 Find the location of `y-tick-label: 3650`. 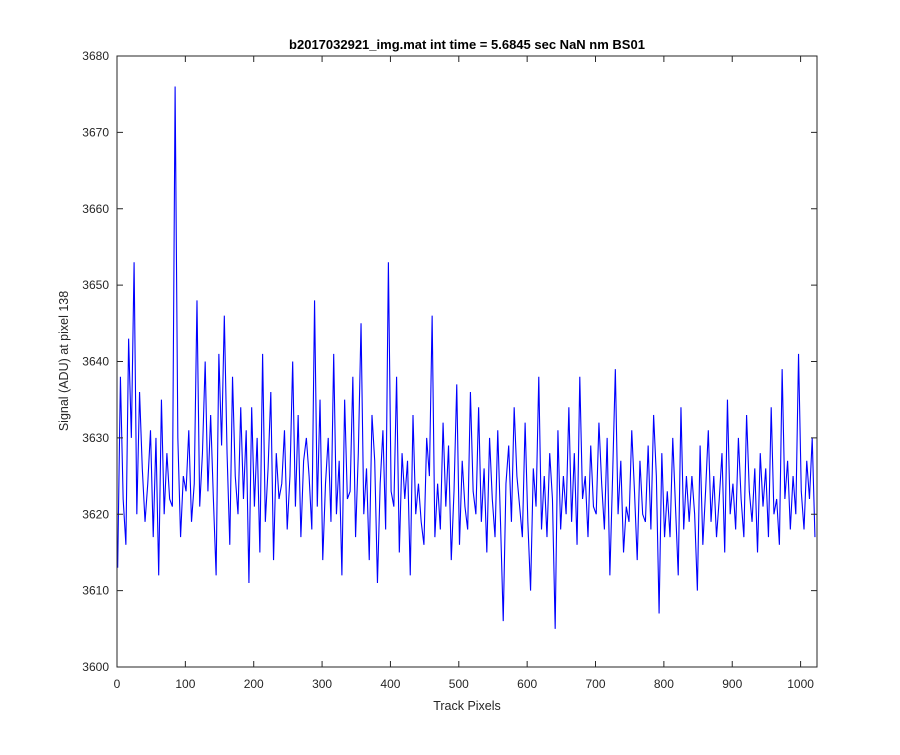

y-tick-label: 3650 is located at coordinates (95, 285).